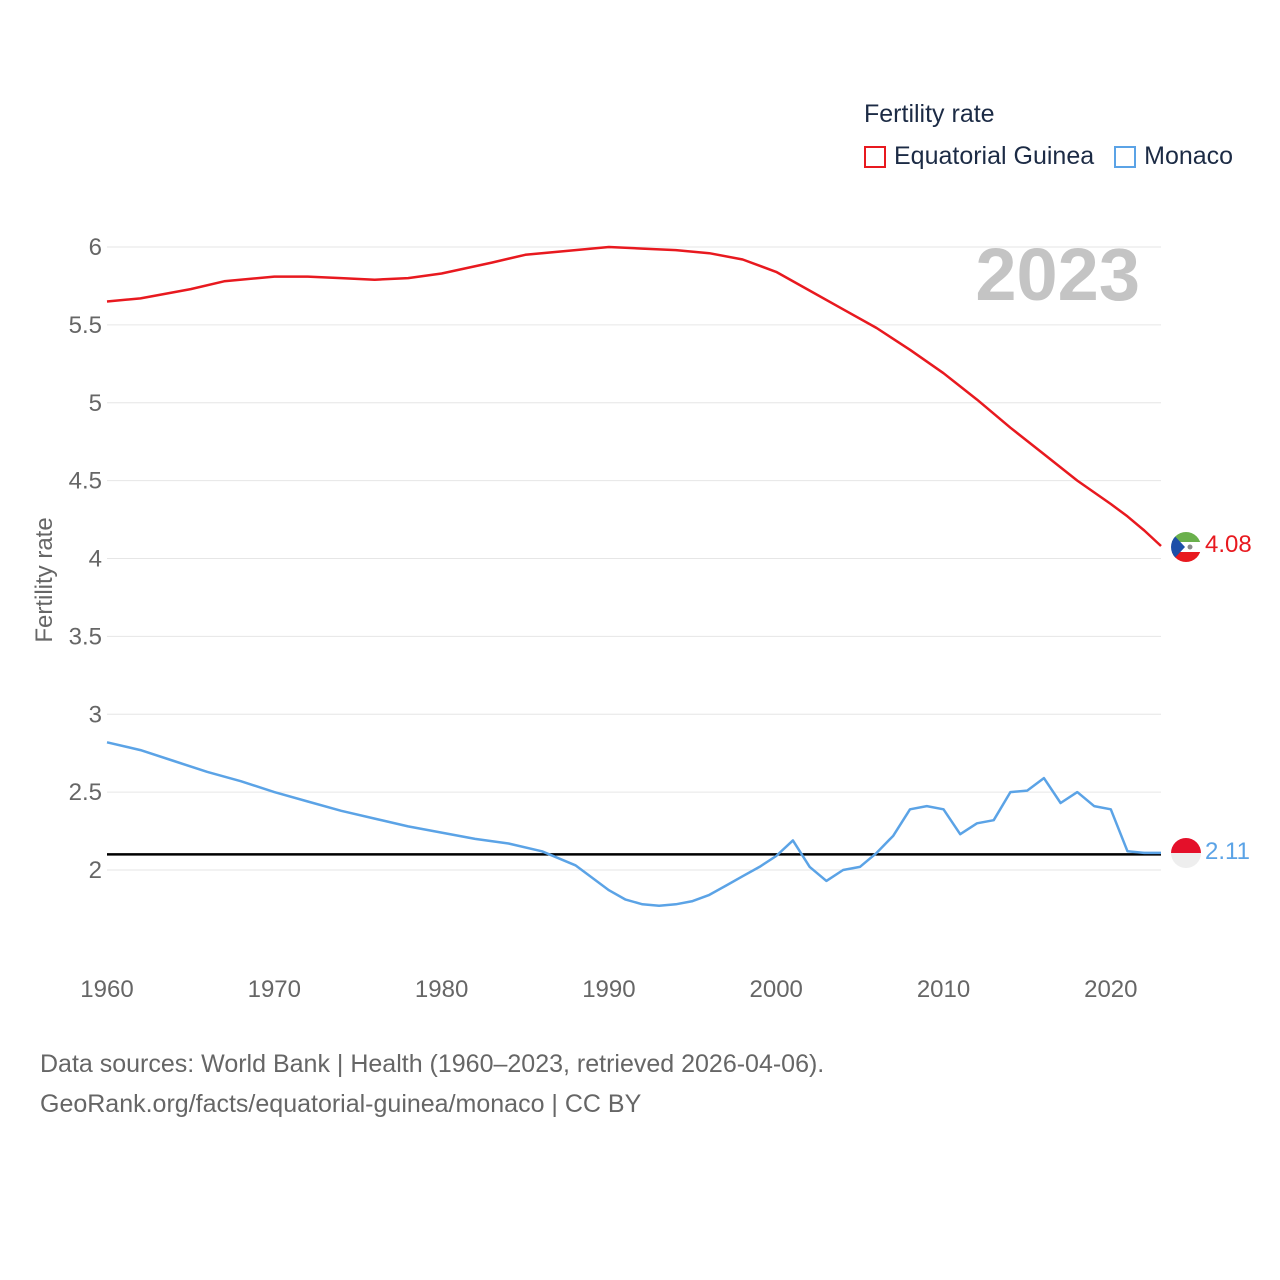  What do you see at coordinates (633, 824) in the screenshot?
I see `series-line-monaco` at bounding box center [633, 824].